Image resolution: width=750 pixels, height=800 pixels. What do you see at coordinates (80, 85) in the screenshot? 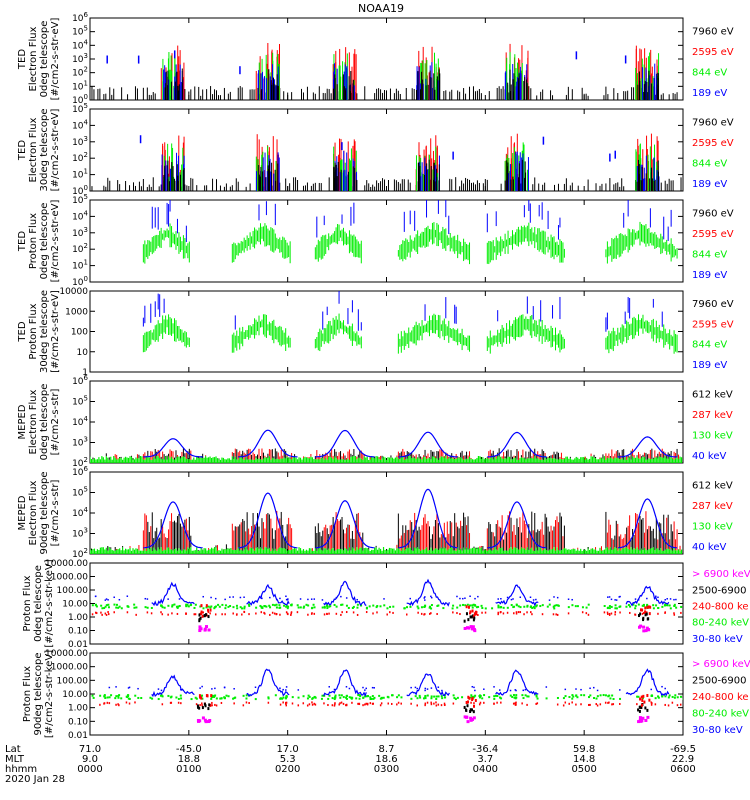
I see `y-tick-label: 10¹` at bounding box center [80, 85].